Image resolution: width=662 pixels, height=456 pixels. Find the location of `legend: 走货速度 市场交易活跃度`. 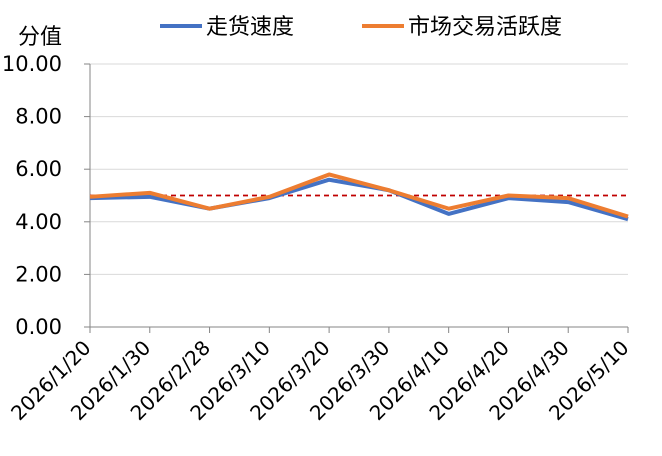

legend: 走货速度 市场交易活跃度 is located at coordinates (361, 27).